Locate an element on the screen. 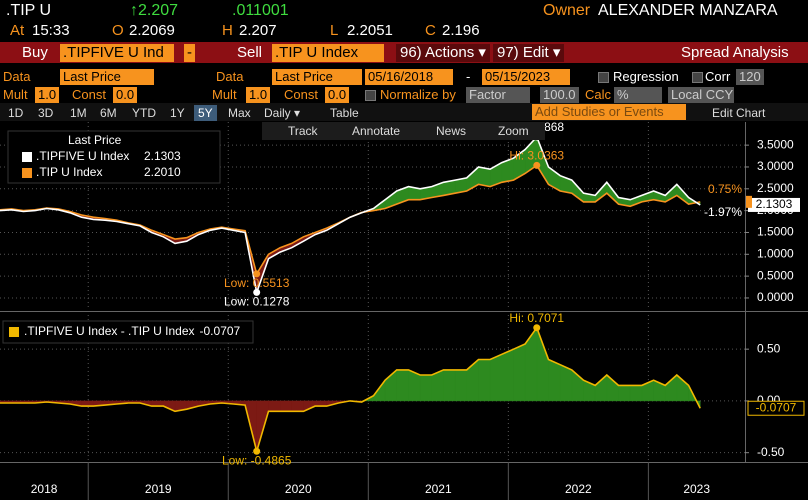  legend-box is located at coordinates (114, 157).